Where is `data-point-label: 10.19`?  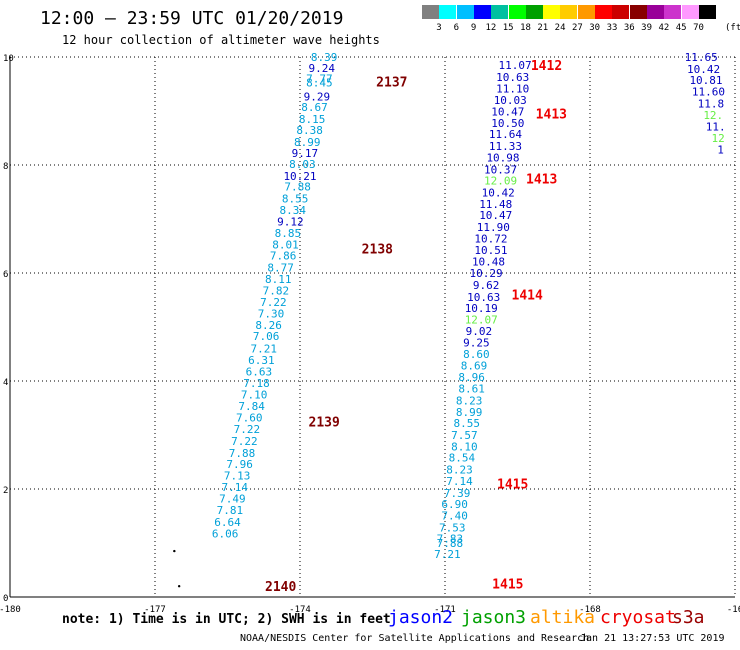
data-point-label: 10.19 is located at coordinates (481, 308).